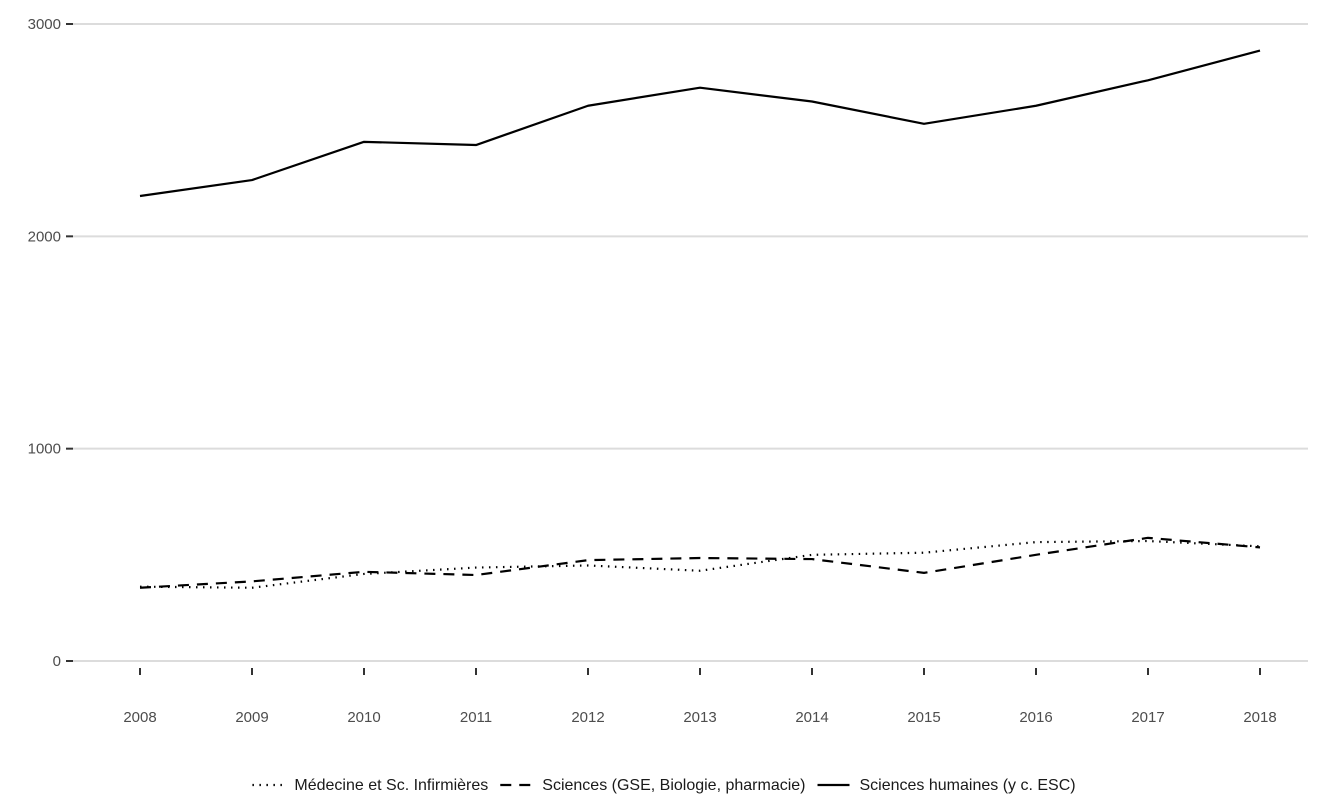 The width and height of the screenshot is (1324, 802). I want to click on x-tick-label: 2017, so click(1147, 717).